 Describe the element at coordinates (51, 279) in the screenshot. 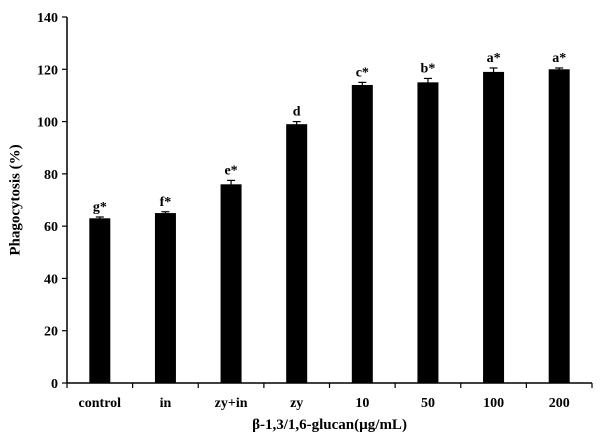

I see `y-tick-label: 40` at that location.